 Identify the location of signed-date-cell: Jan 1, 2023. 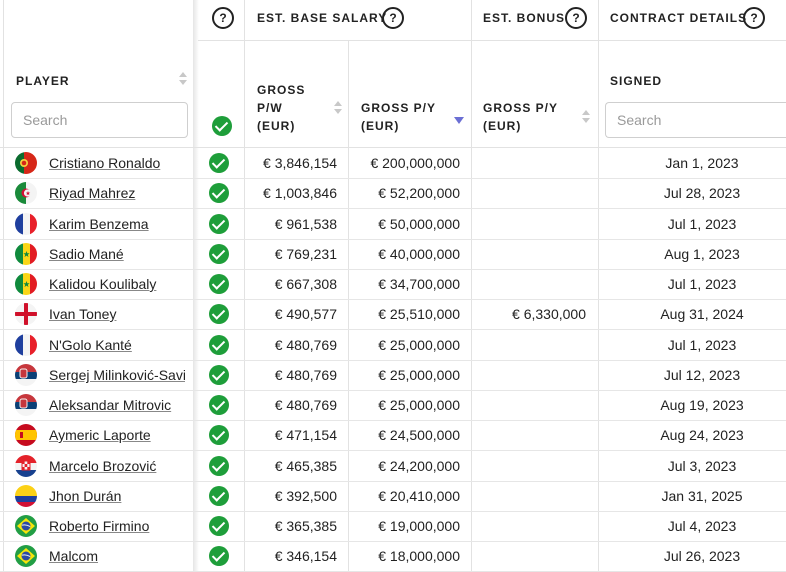
(702, 163).